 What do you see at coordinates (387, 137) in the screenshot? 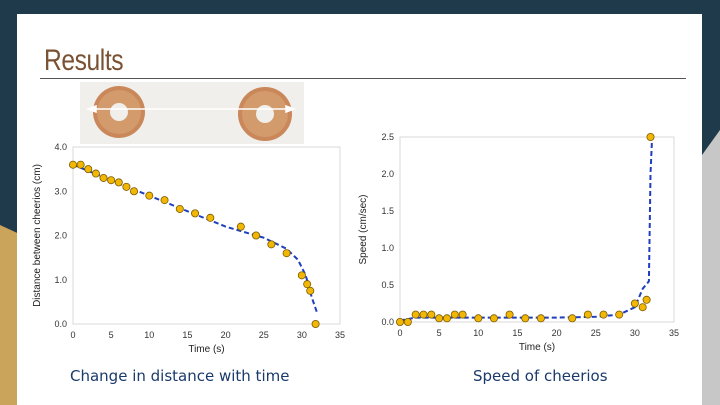
I see `y-tick-label: 2.5` at bounding box center [387, 137].